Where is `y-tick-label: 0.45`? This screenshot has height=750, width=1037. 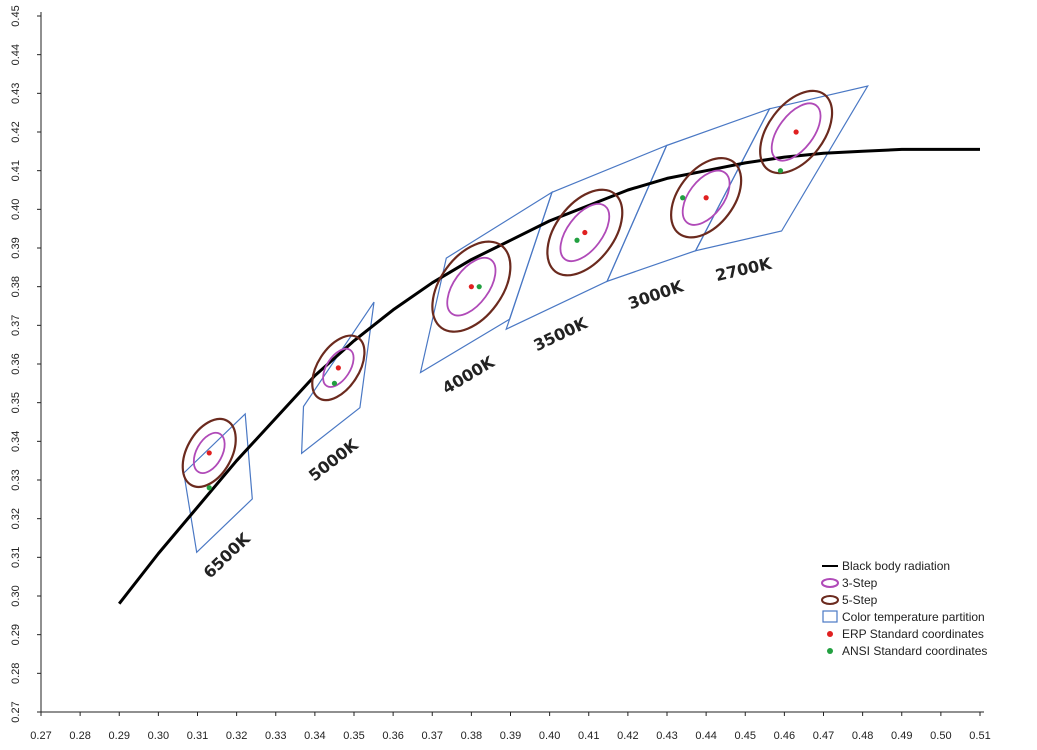 y-tick-label: 0.45 is located at coordinates (16, 15).